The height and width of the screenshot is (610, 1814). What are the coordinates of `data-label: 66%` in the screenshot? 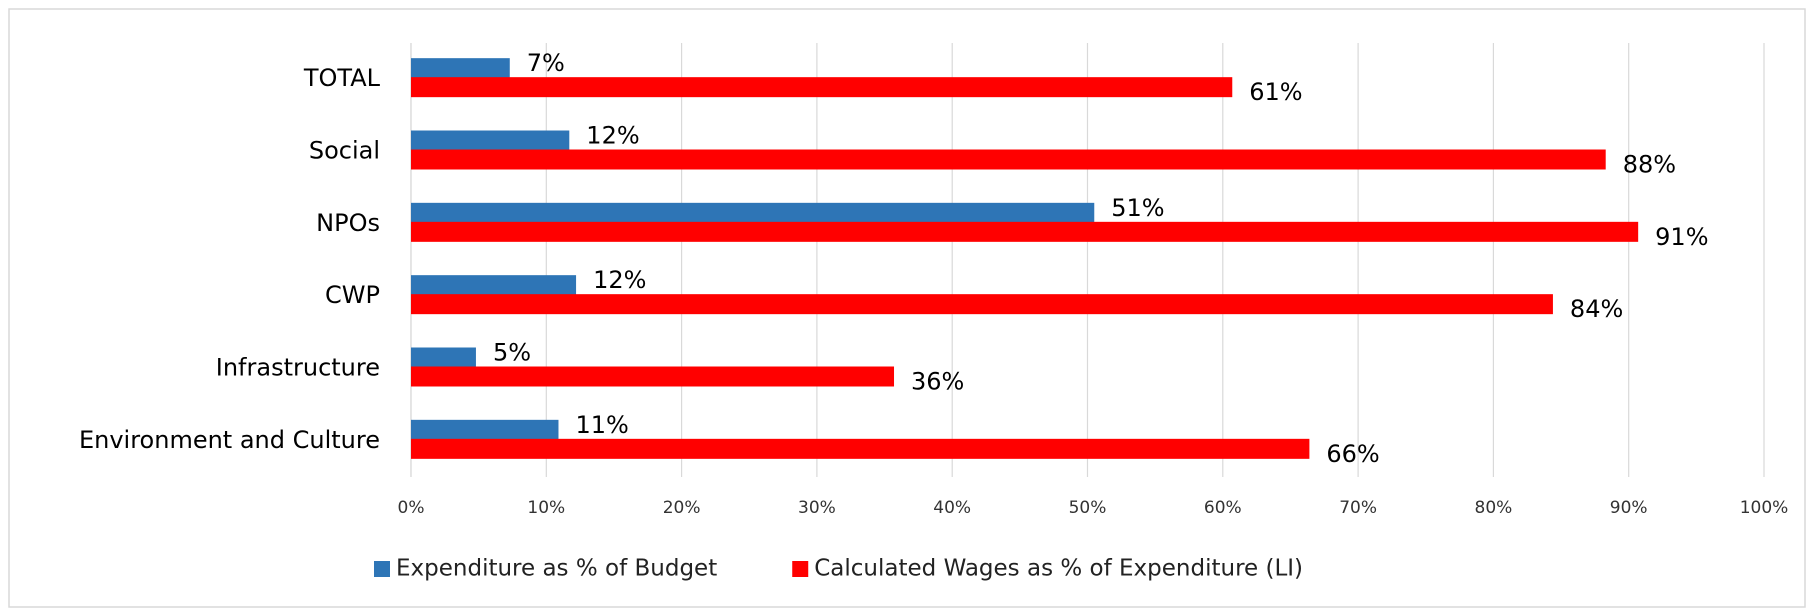 It's located at (1352, 454).